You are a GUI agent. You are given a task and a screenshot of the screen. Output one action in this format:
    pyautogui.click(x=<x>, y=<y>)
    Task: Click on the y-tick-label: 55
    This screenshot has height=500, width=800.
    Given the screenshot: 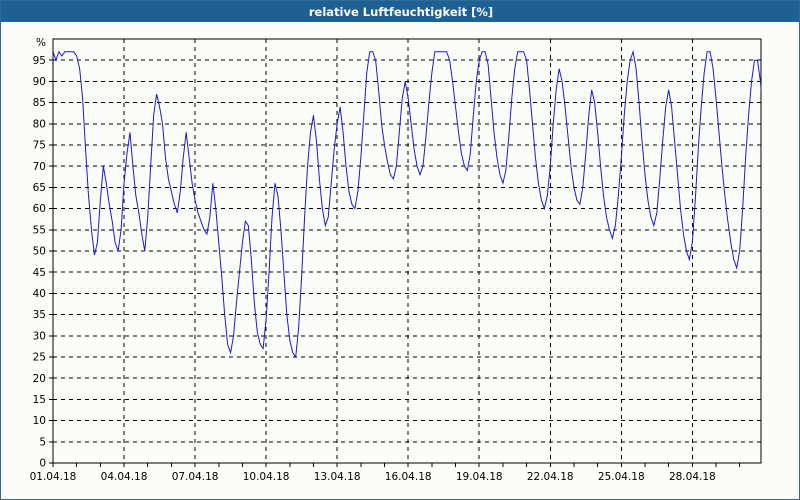 What is the action you would take?
    pyautogui.click(x=39, y=230)
    